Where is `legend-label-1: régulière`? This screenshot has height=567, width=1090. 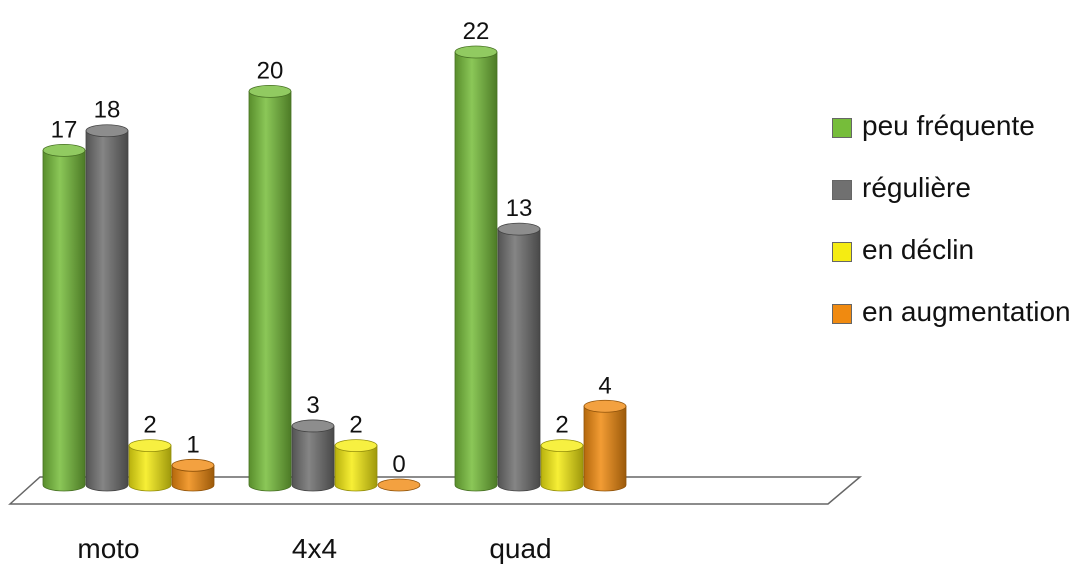 legend-label-1: régulière is located at coordinates (916, 187).